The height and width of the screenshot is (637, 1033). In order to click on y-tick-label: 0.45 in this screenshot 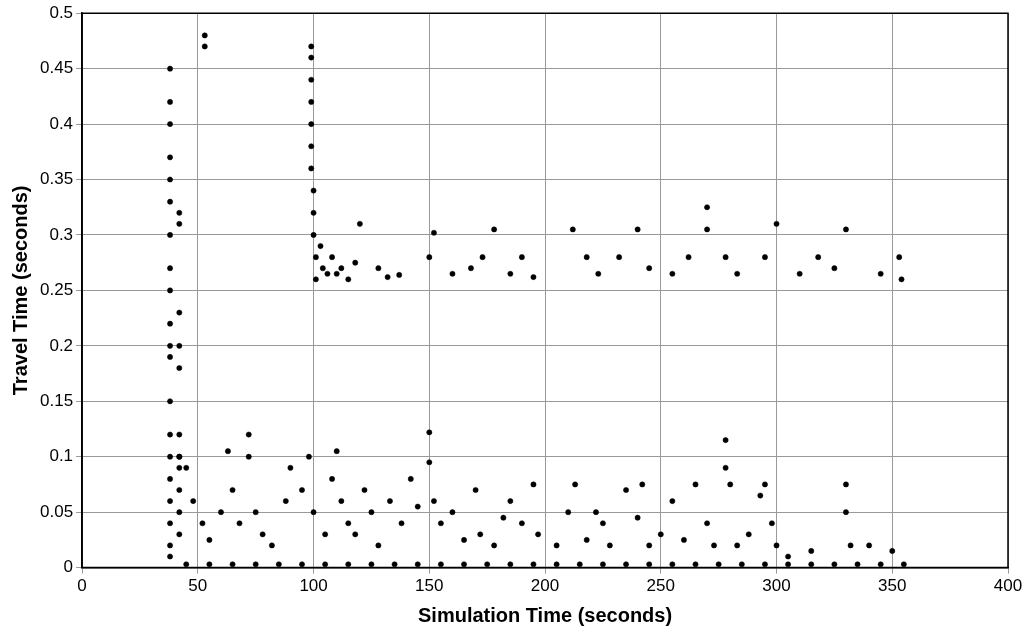, I will do `click(56, 68)`.